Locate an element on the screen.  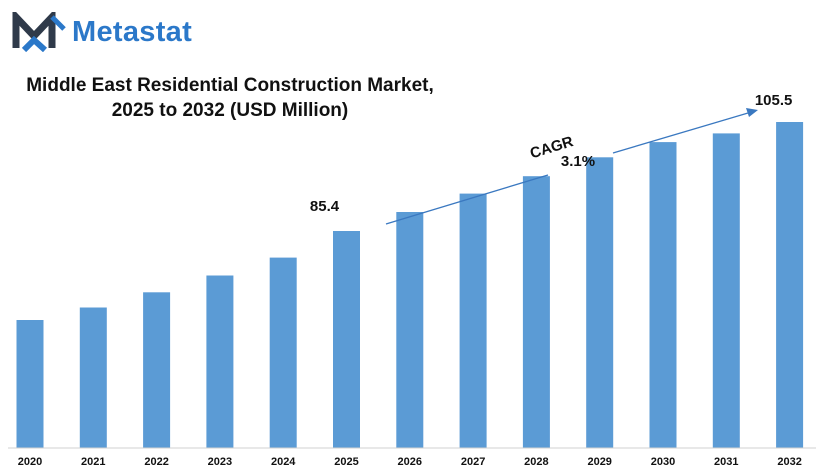
x-tick-2028: 2028 is located at coordinates (536, 462).